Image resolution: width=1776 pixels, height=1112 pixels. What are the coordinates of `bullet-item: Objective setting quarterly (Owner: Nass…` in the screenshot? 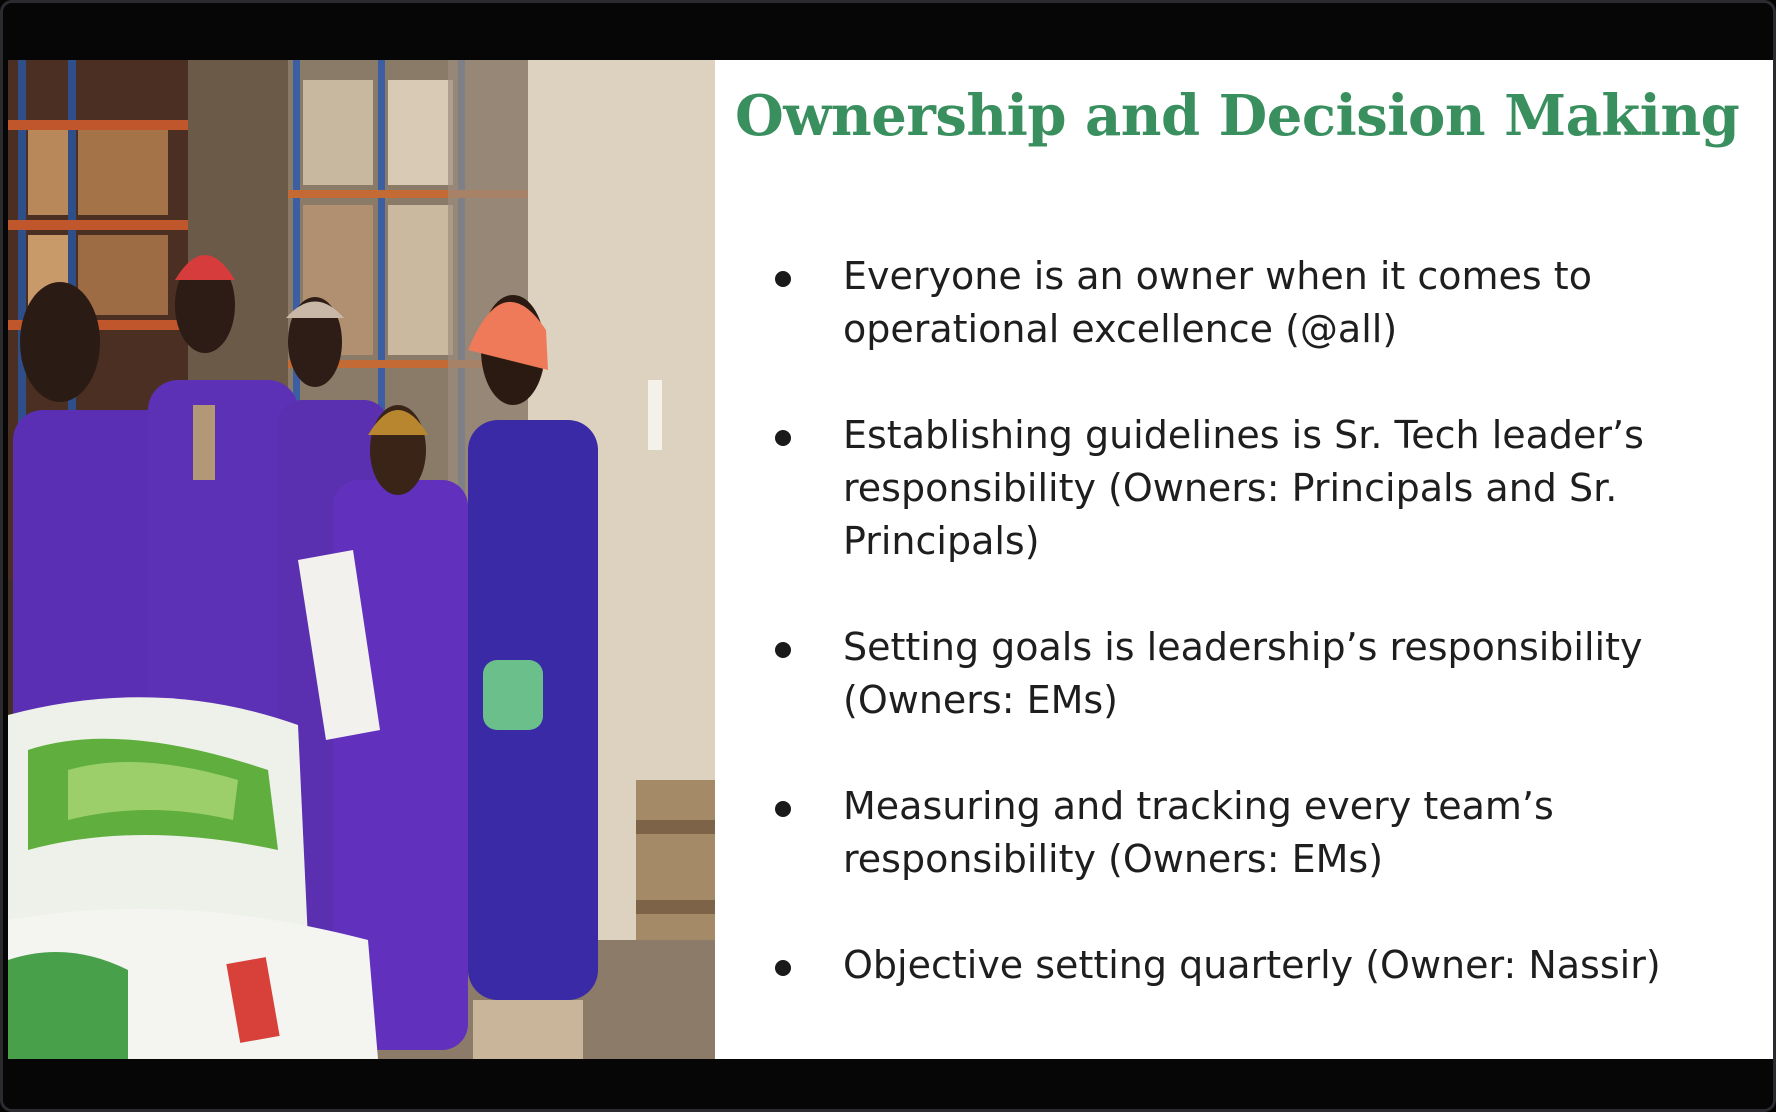 It's located at (1263, 965).